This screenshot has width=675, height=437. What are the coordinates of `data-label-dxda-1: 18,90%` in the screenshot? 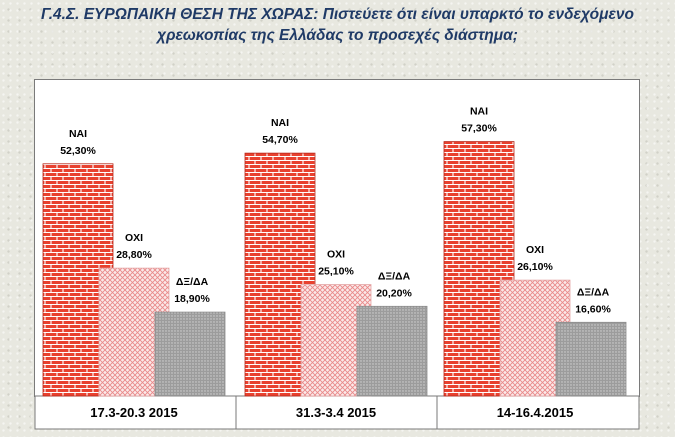 It's located at (192, 299).